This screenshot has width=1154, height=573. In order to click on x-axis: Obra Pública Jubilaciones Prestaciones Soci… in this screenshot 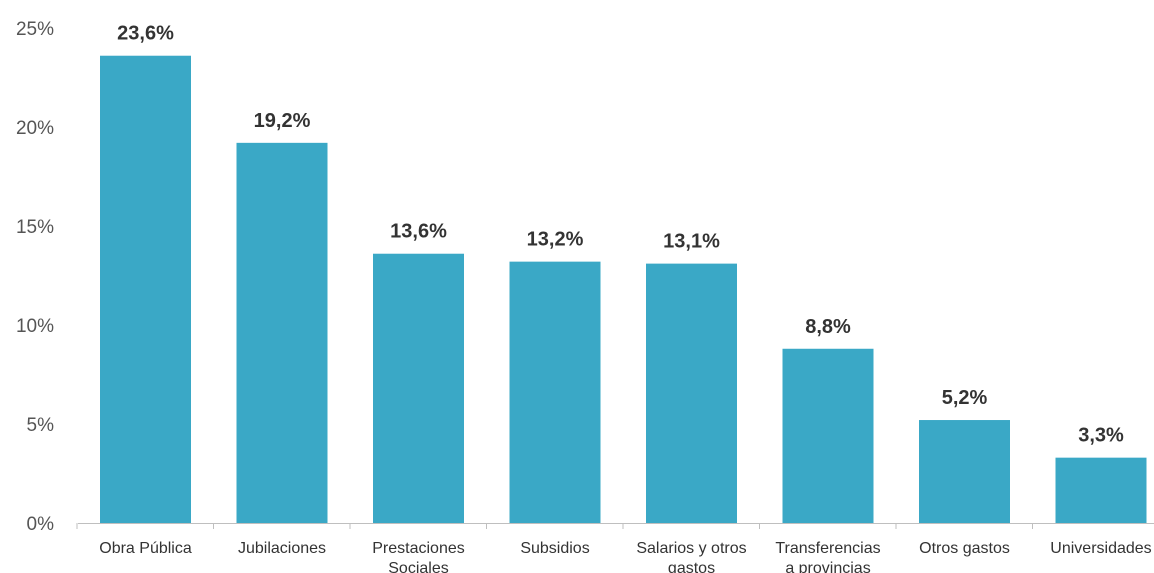, I will do `click(614, 548)`.